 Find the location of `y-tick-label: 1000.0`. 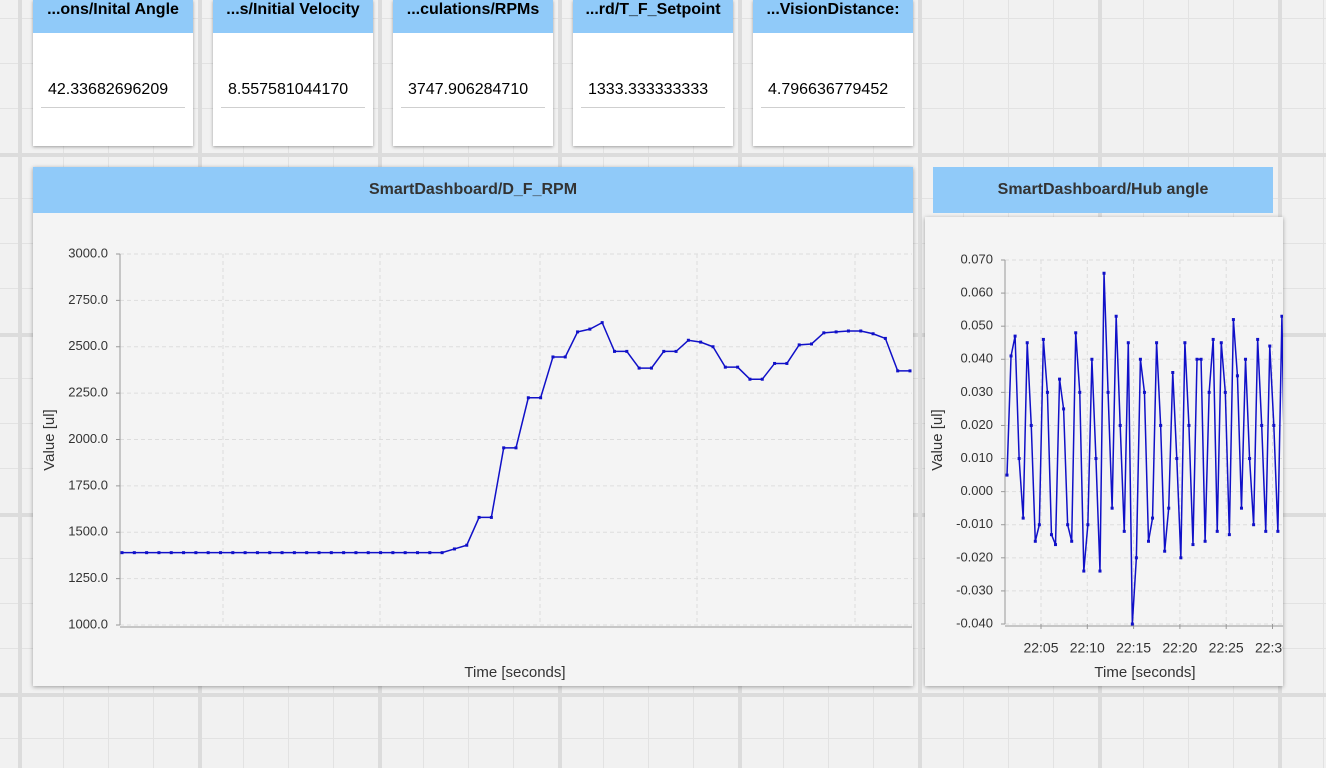

y-tick-label: 1000.0 is located at coordinates (88, 623).